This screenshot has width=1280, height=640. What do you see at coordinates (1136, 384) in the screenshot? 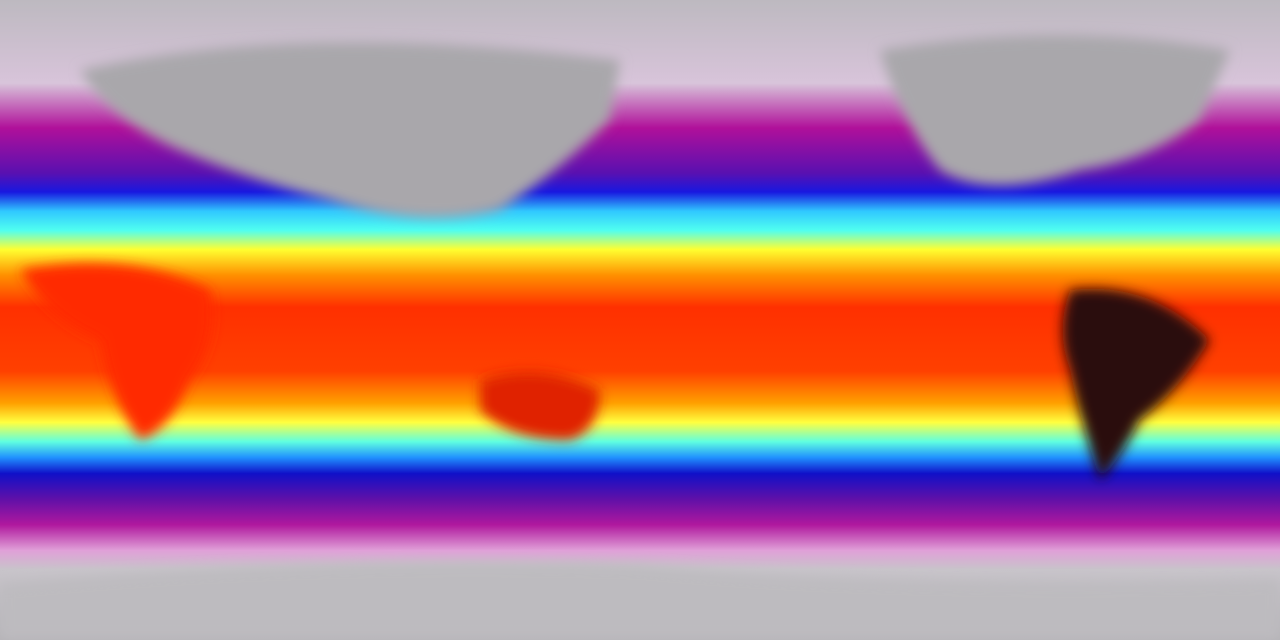
I see `landmass-south-america` at bounding box center [1136, 384].